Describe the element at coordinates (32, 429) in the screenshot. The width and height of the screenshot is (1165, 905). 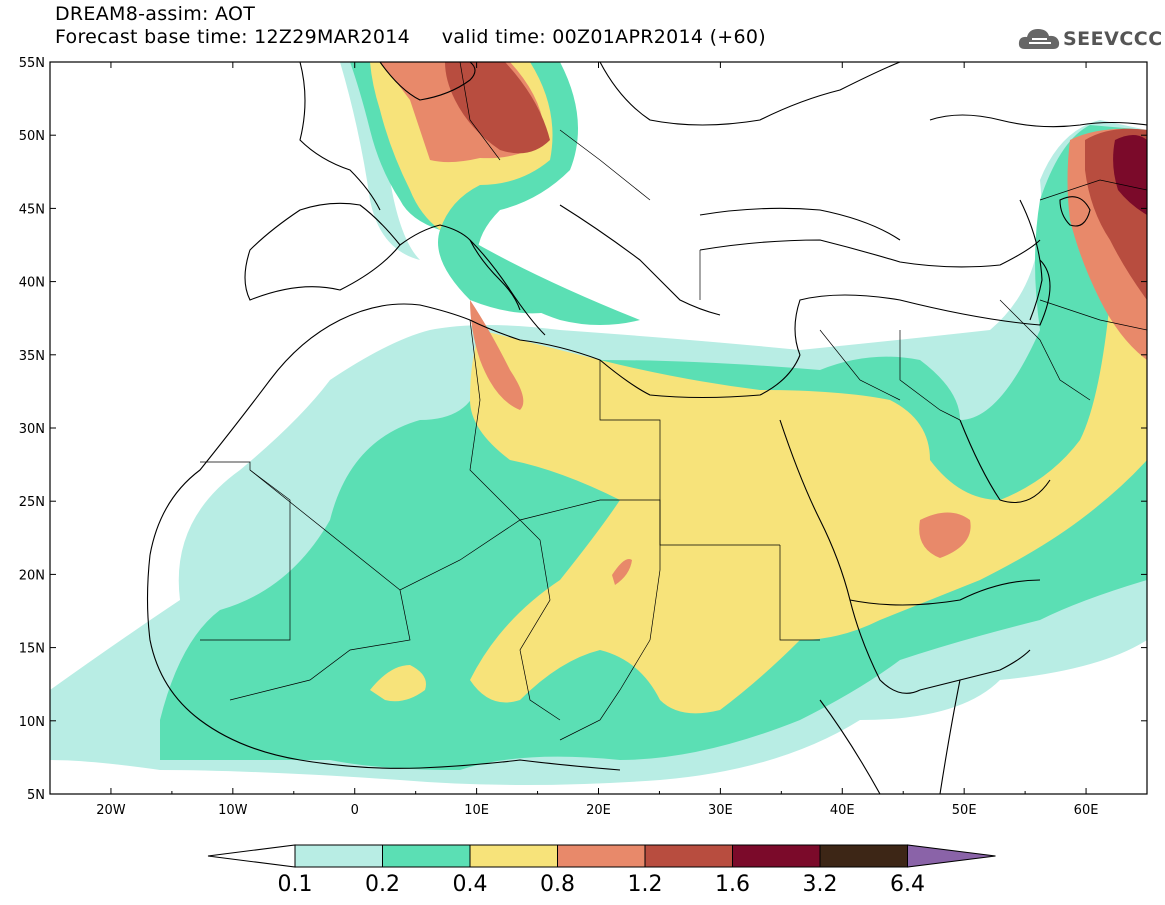
I see `lat-tick-label: 30N` at that location.